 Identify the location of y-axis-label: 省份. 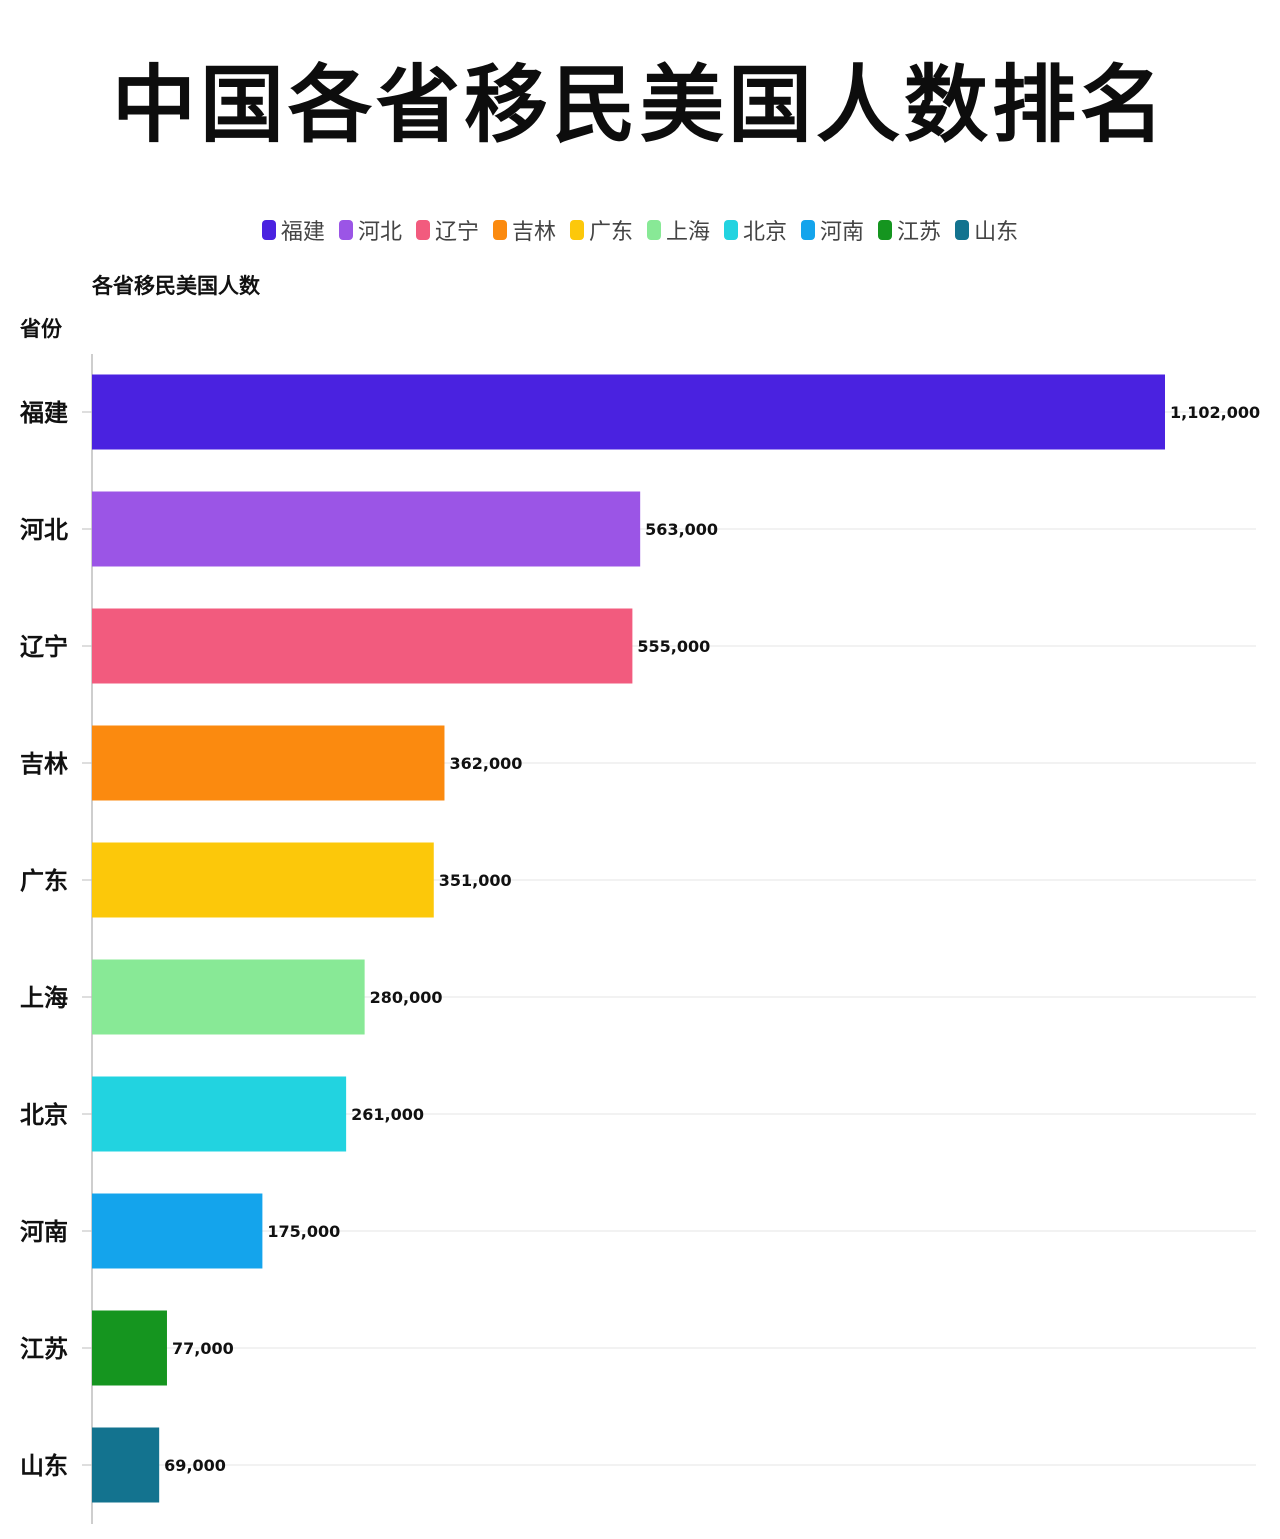
(41, 329).